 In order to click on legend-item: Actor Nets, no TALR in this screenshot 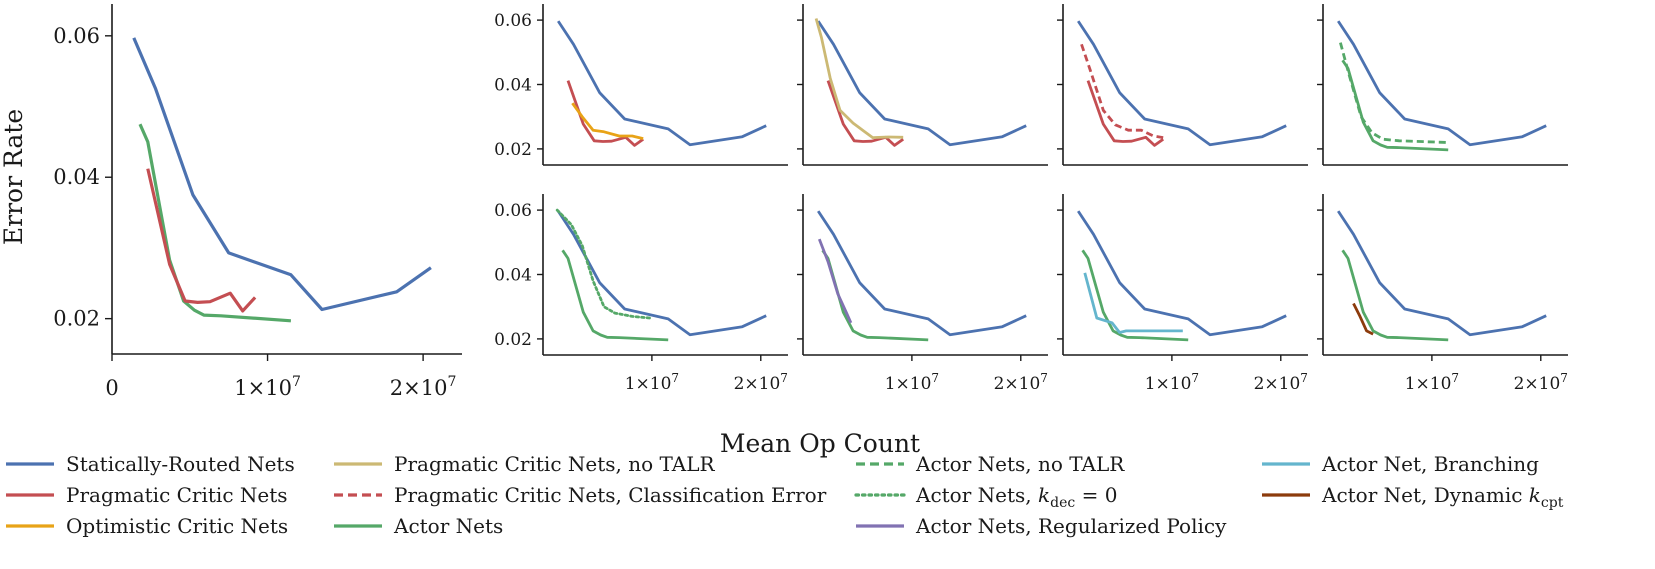, I will do `click(990, 464)`.